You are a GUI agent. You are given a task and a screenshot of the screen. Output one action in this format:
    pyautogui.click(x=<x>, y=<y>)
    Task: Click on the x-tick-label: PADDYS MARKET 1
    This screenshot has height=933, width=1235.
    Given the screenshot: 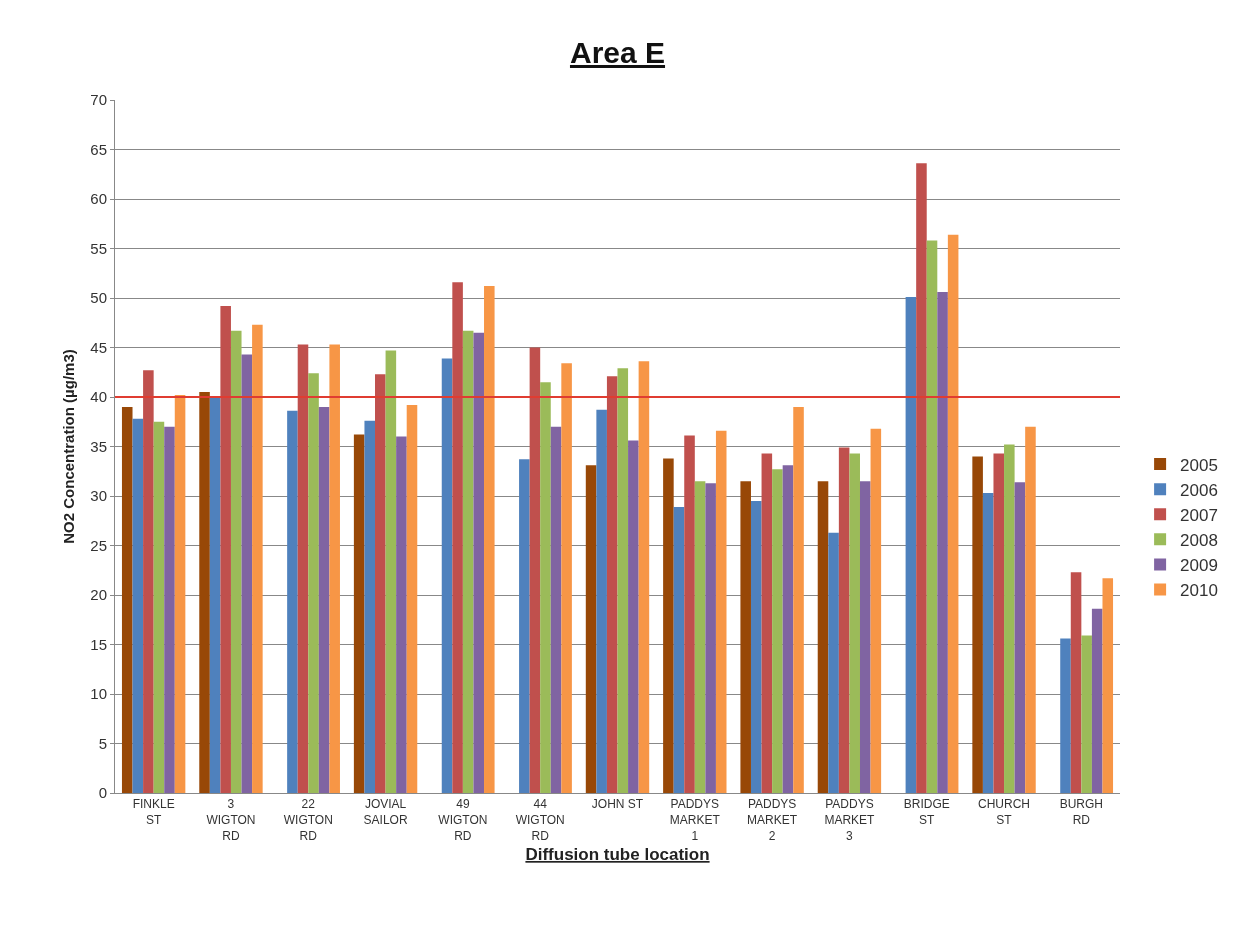 What is the action you would take?
    pyautogui.click(x=695, y=820)
    